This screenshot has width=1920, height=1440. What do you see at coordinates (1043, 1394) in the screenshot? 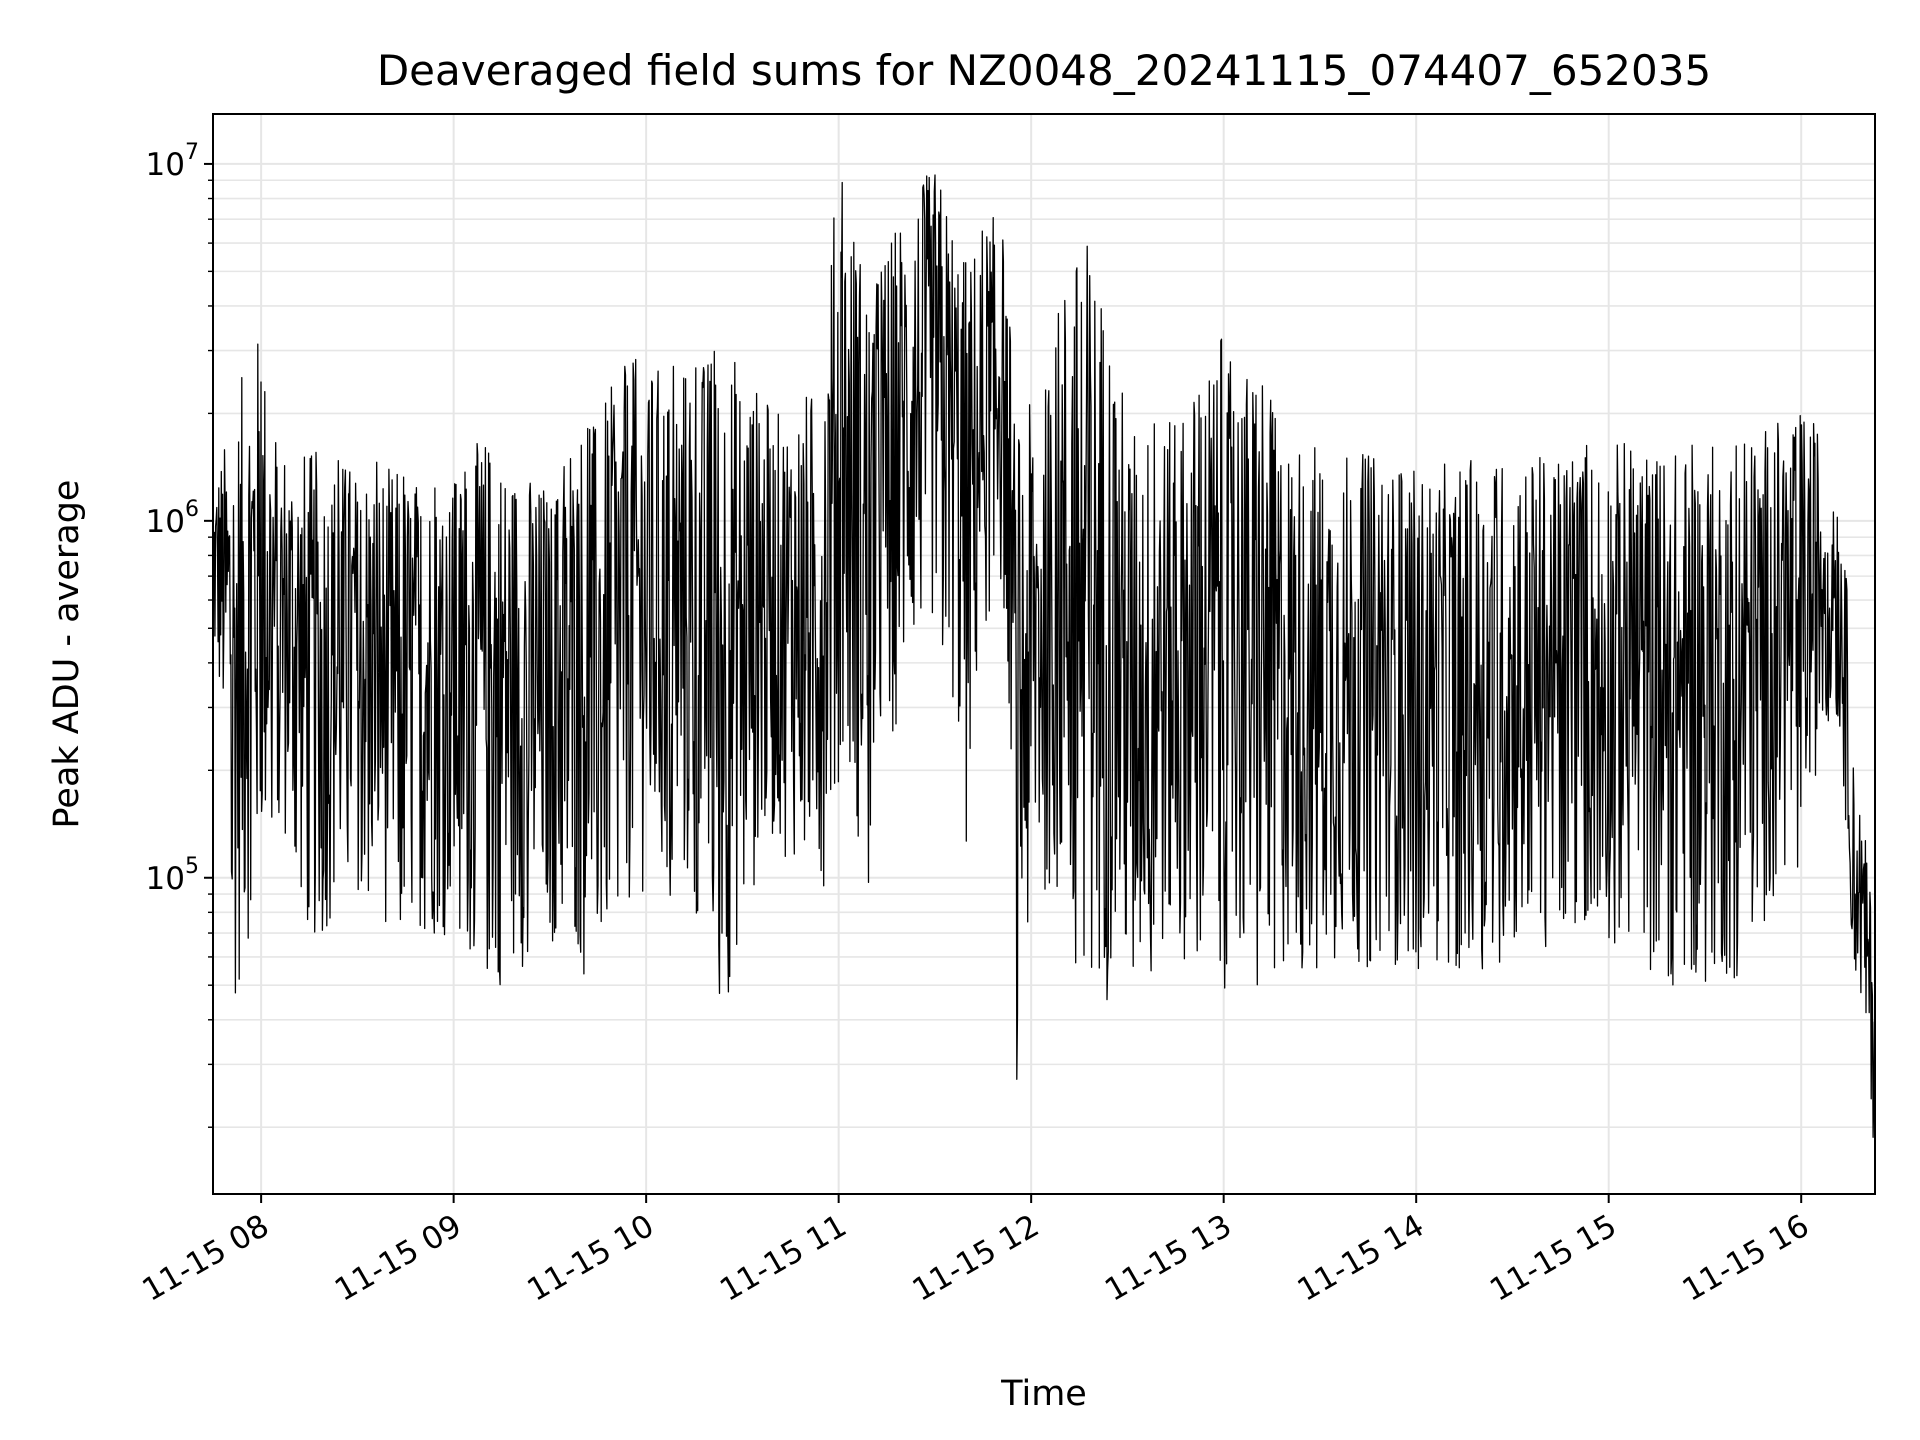
I see `x-axis-label: Time` at bounding box center [1043, 1394].